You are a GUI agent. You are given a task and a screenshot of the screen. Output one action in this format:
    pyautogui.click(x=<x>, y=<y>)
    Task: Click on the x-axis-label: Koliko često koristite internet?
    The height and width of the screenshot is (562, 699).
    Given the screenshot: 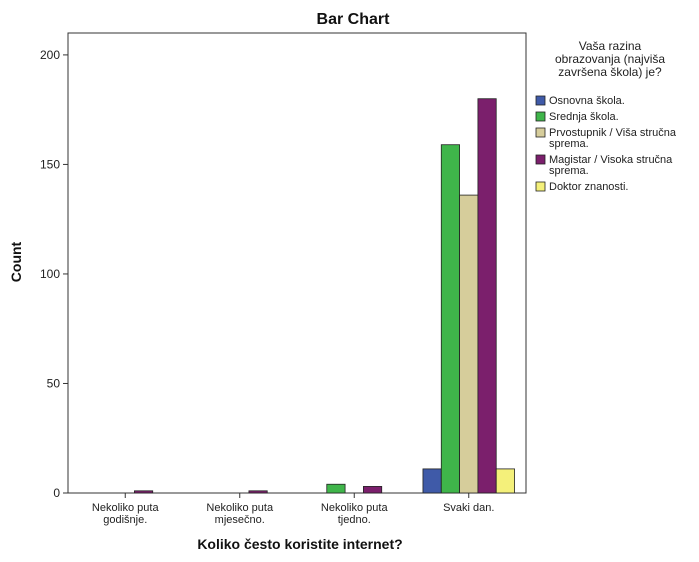 What is the action you would take?
    pyautogui.click(x=299, y=544)
    